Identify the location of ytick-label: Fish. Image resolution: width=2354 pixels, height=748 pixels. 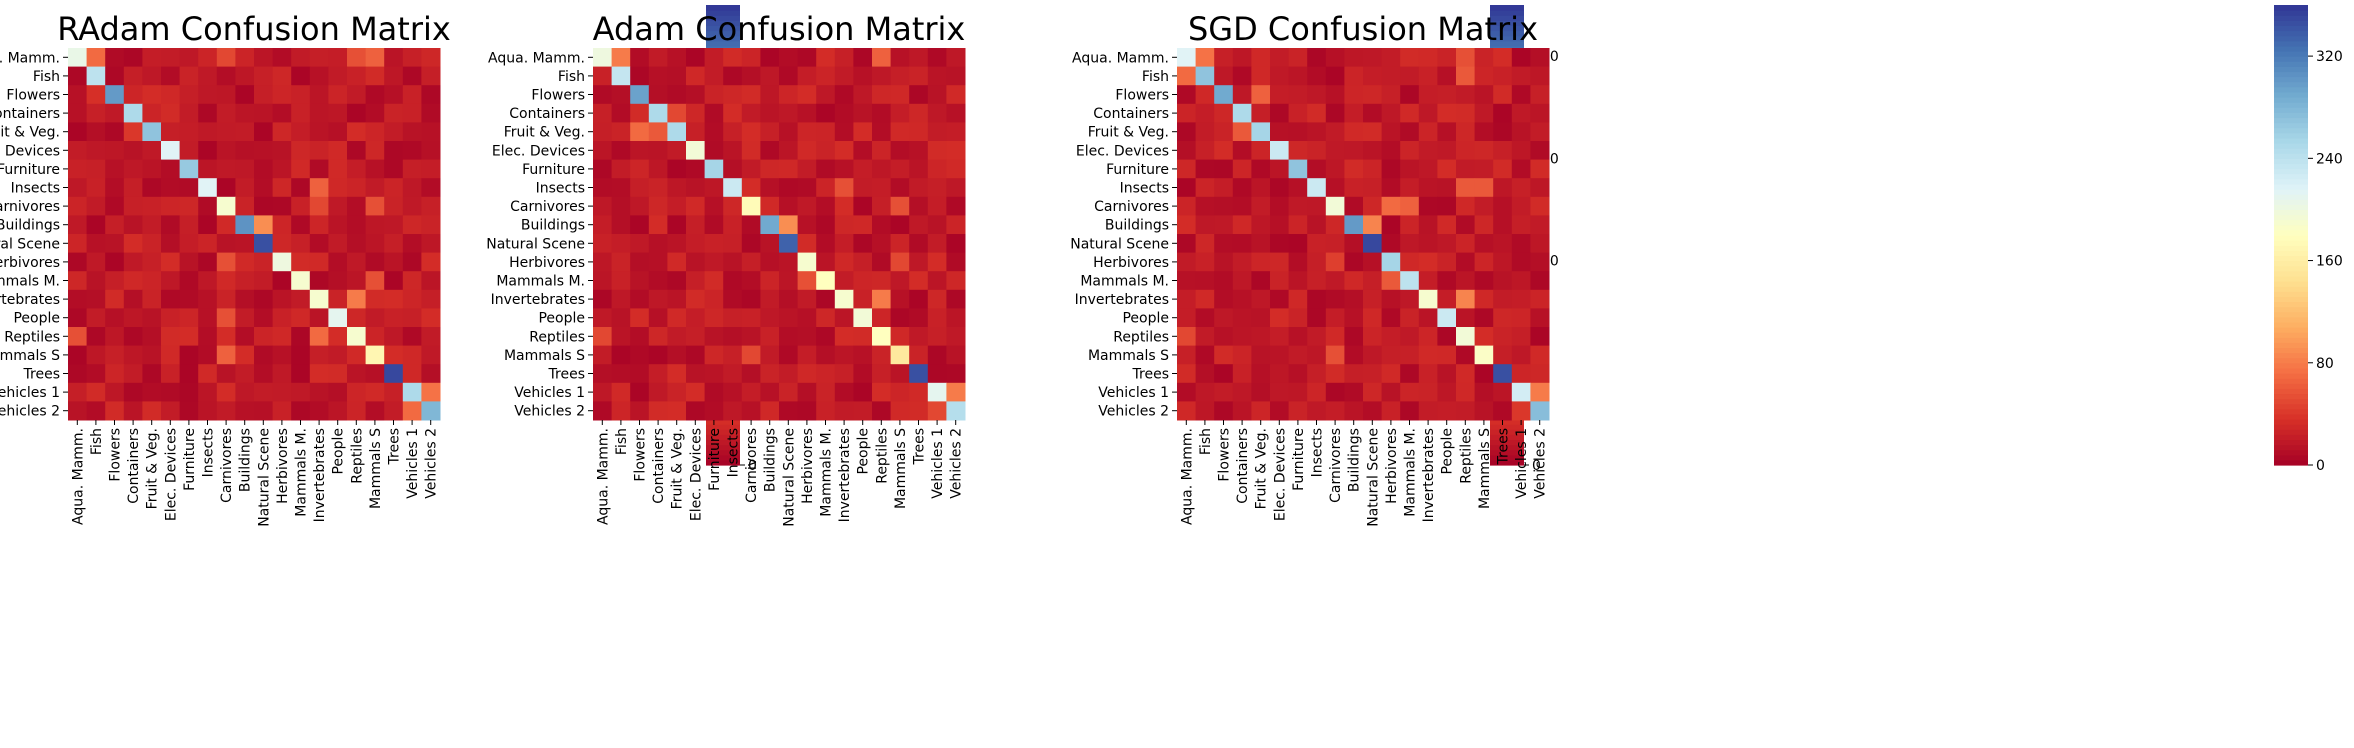
(46, 77).